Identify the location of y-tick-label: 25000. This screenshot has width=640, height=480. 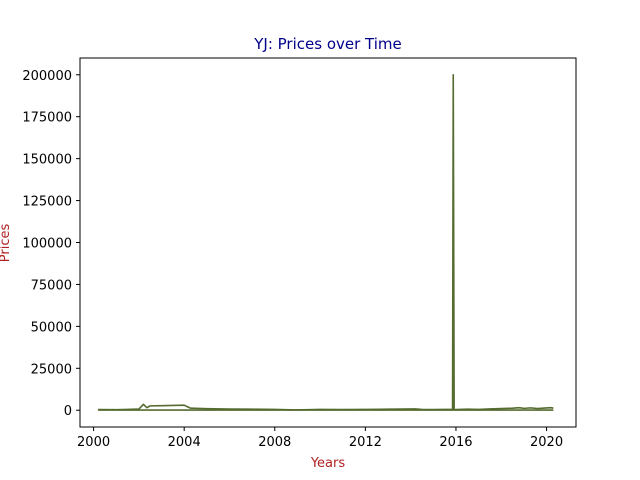
(51, 369).